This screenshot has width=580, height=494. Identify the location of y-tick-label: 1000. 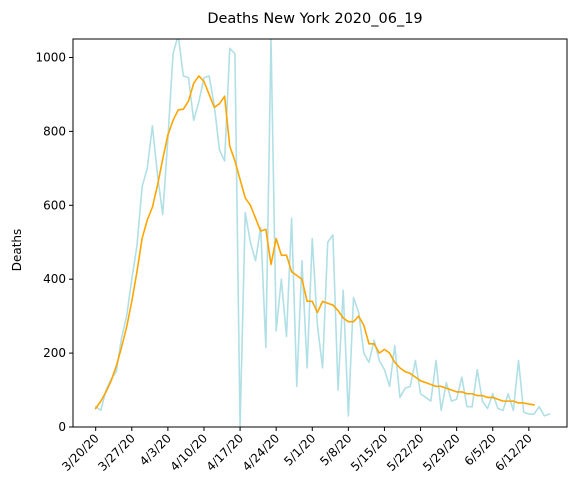
(50, 57).